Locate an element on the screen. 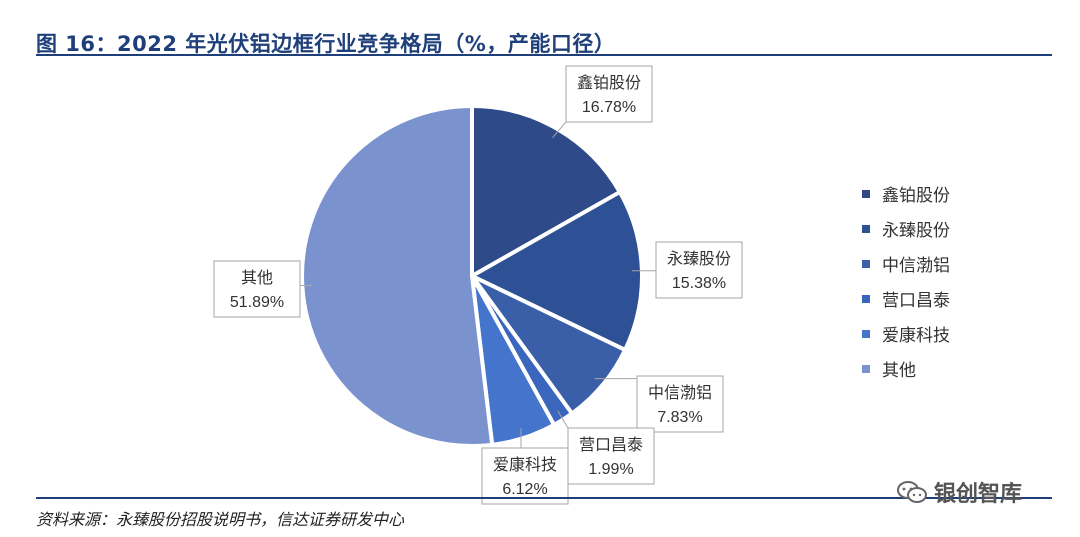 This screenshot has width=1080, height=537. legend-item: 爱康科技 is located at coordinates (906, 333).